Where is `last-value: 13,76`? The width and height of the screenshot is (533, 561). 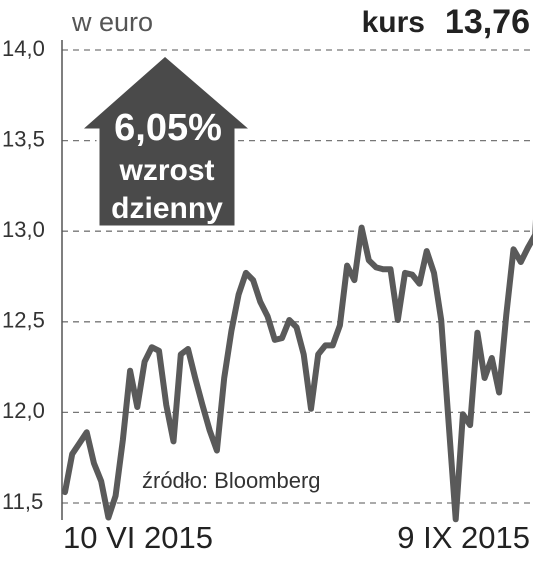
last-value: 13,76 is located at coordinates (487, 22).